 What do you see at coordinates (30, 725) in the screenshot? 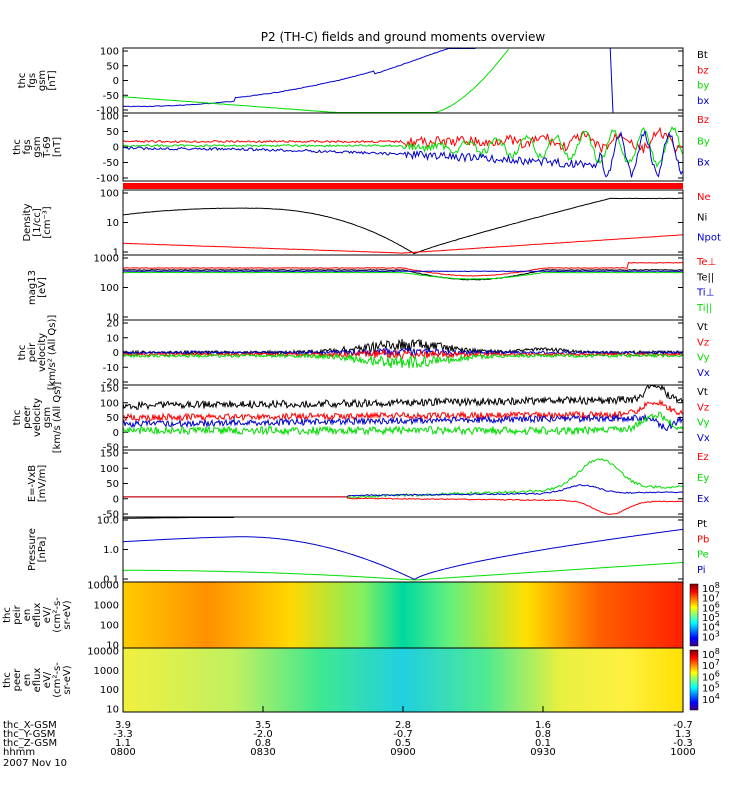
I see `xaxis-label-0: thc_X-GSM` at bounding box center [30, 725].